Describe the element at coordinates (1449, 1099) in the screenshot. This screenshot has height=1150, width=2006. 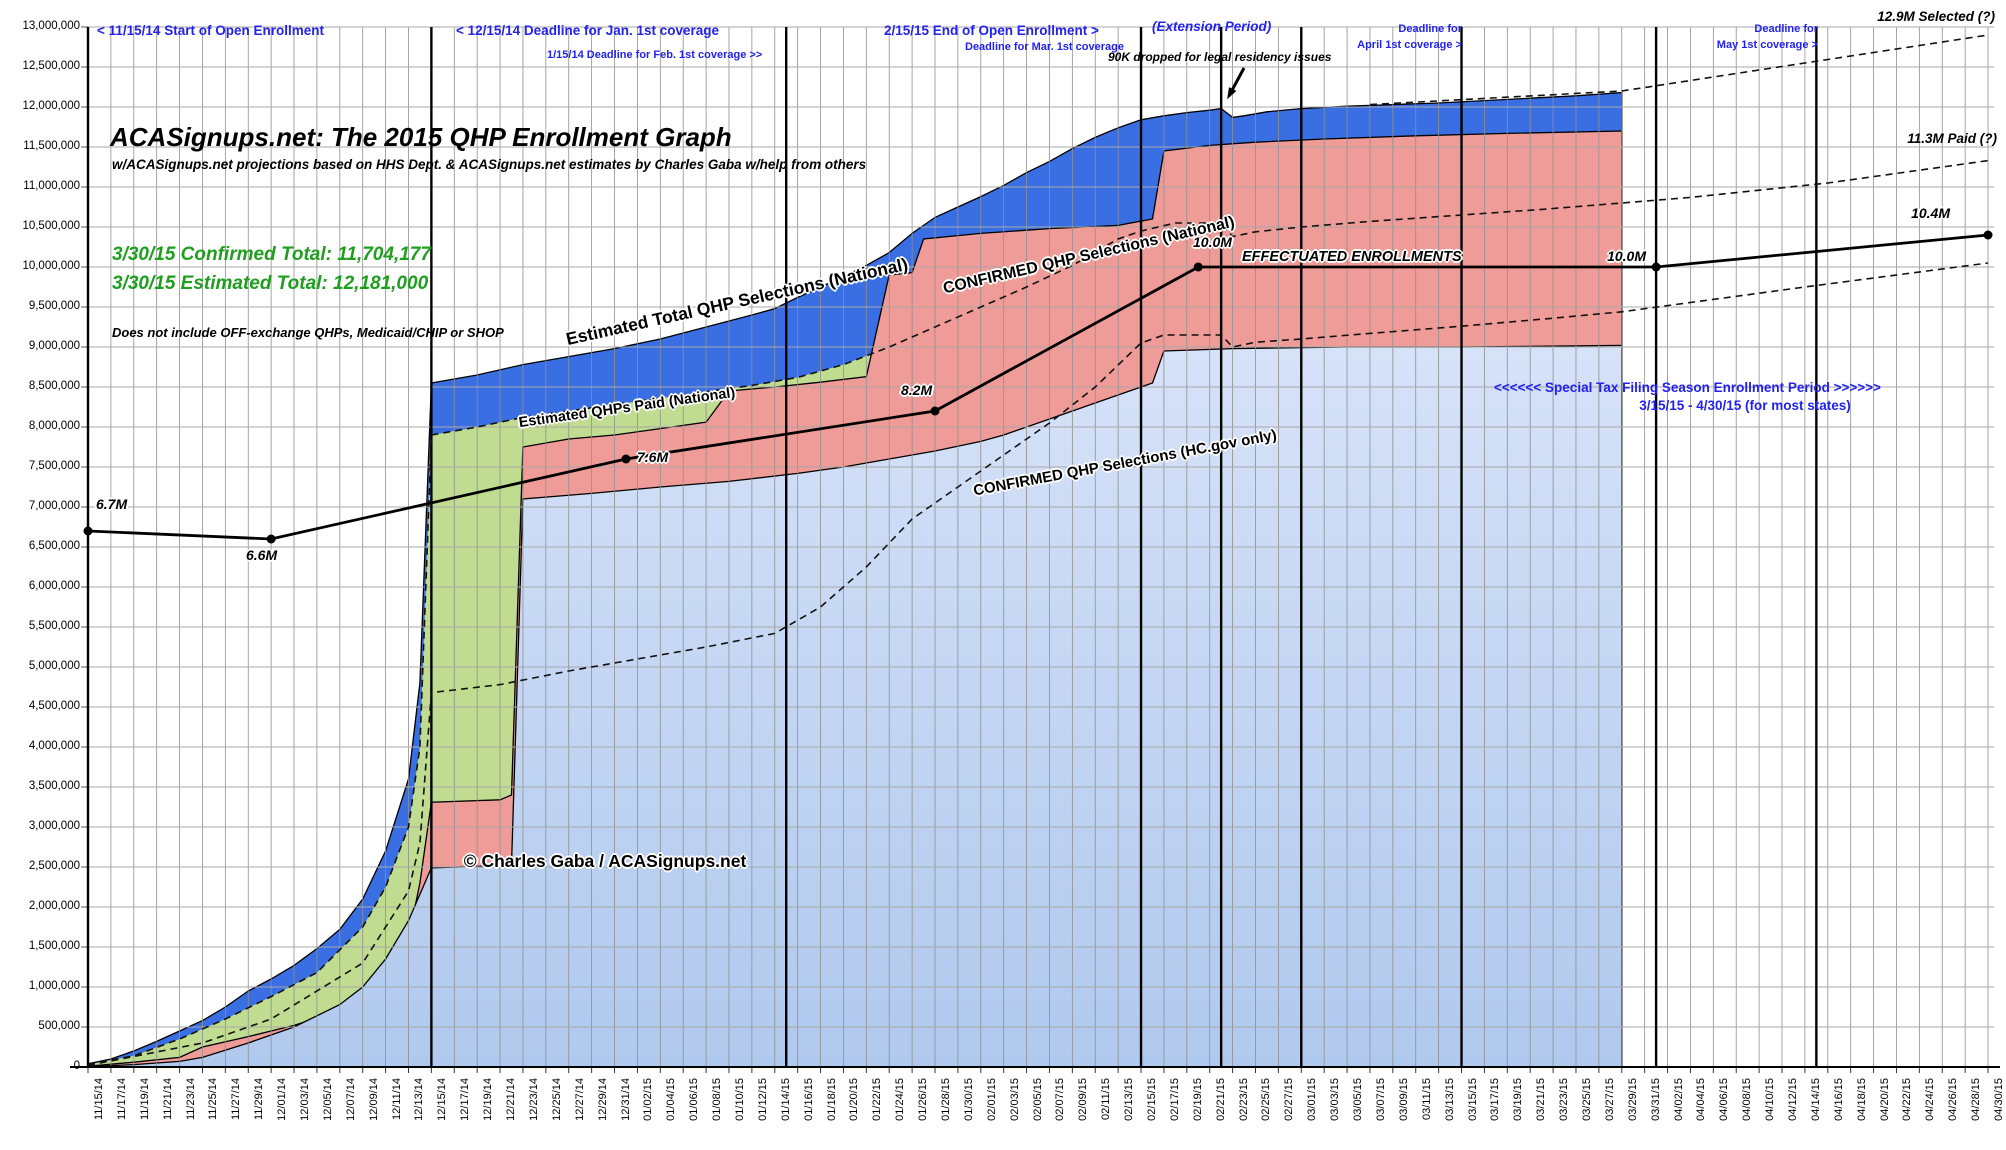
I see `x-axis-label: 03/13/15` at that location.